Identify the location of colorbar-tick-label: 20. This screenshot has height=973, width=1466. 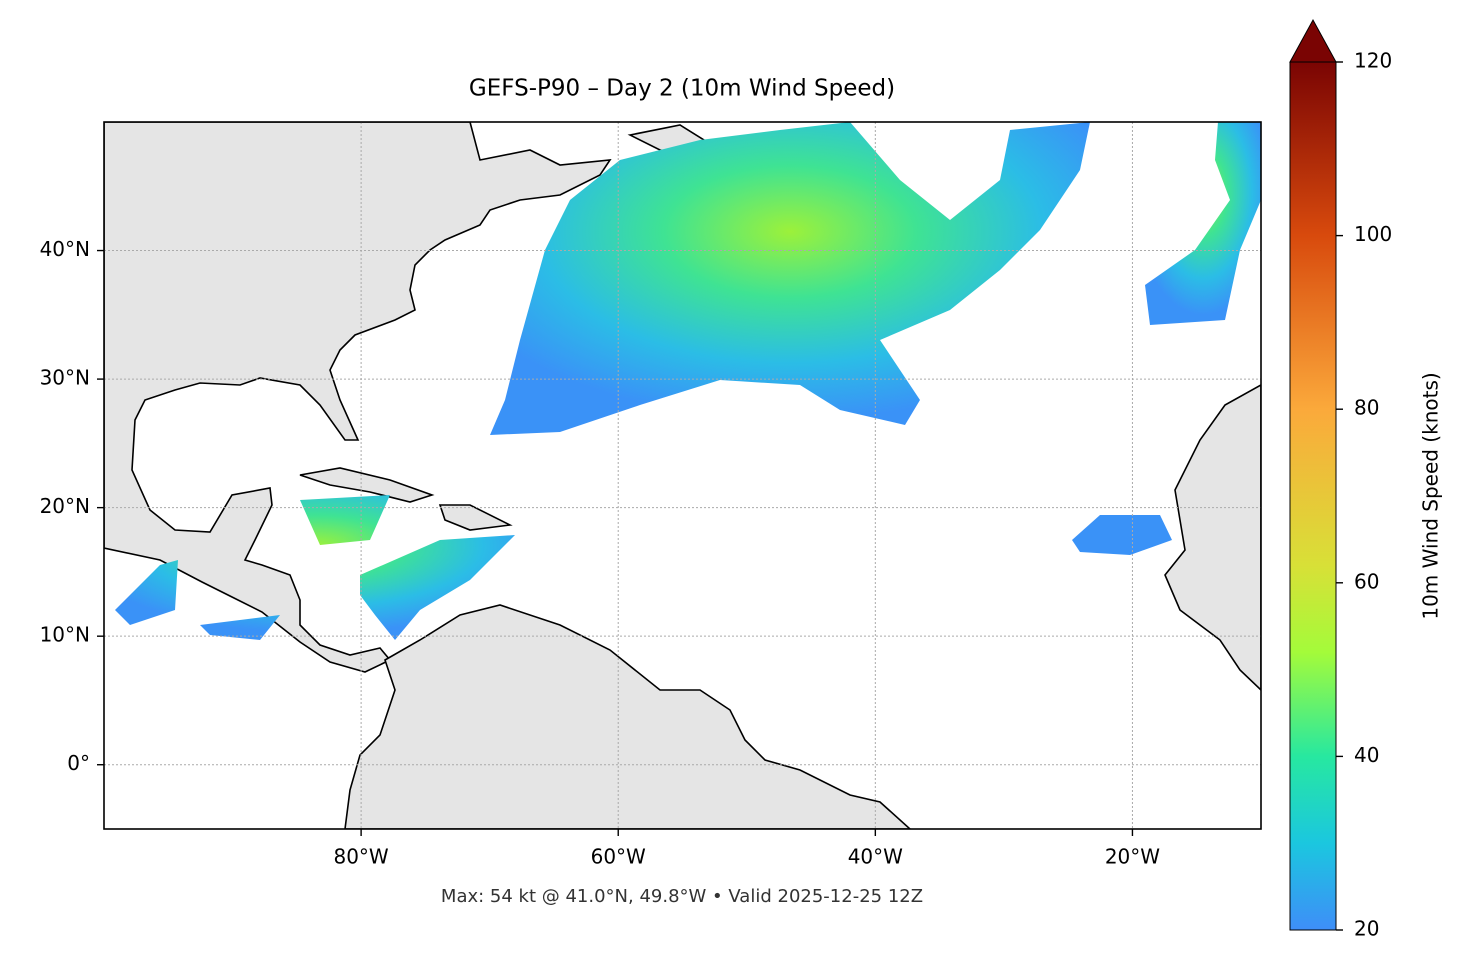
(1366, 929).